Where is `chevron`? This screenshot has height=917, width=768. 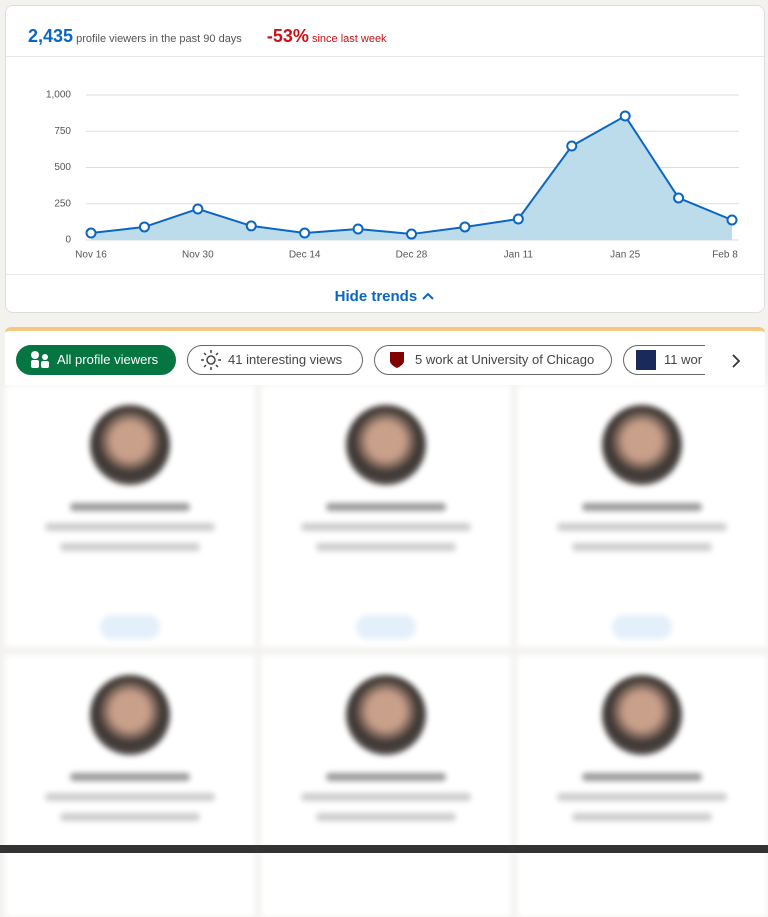 chevron is located at coordinates (428, 296).